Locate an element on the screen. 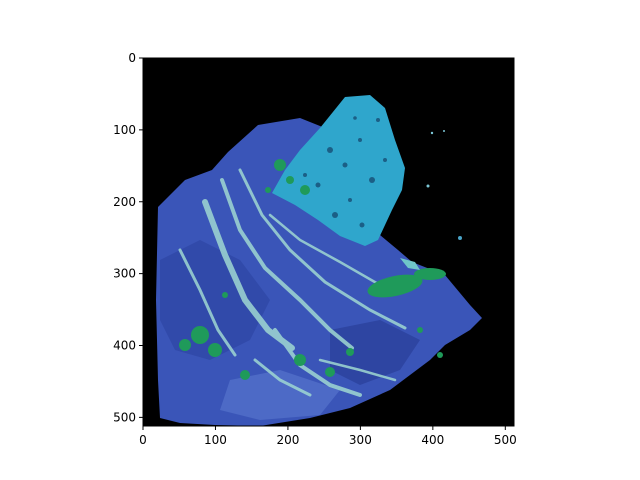 Image resolution: width=640 pixels, height=480 pixels. stone-highlight is located at coordinates (280, 395).